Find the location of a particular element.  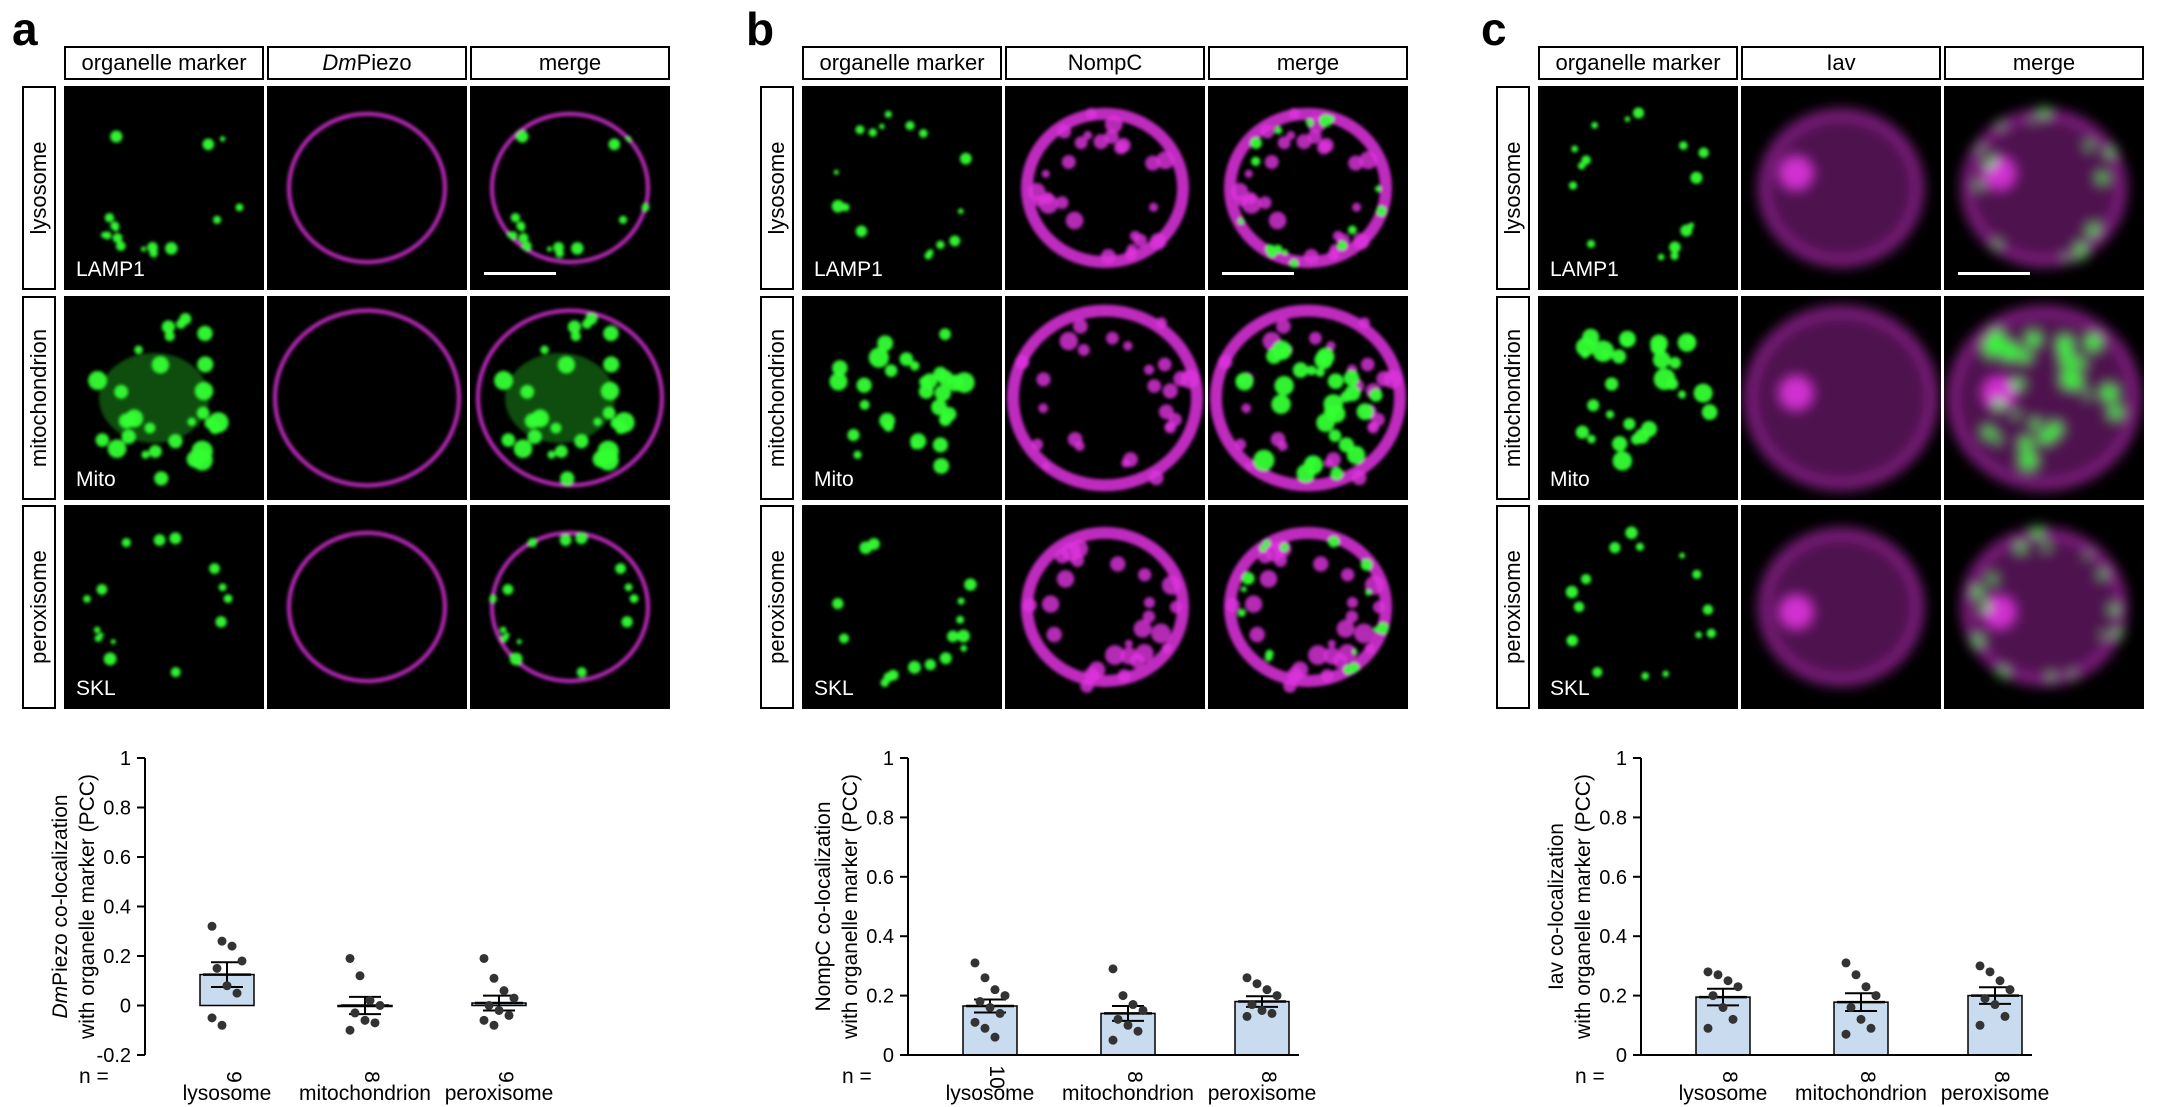

column-header: merge is located at coordinates (570, 63).